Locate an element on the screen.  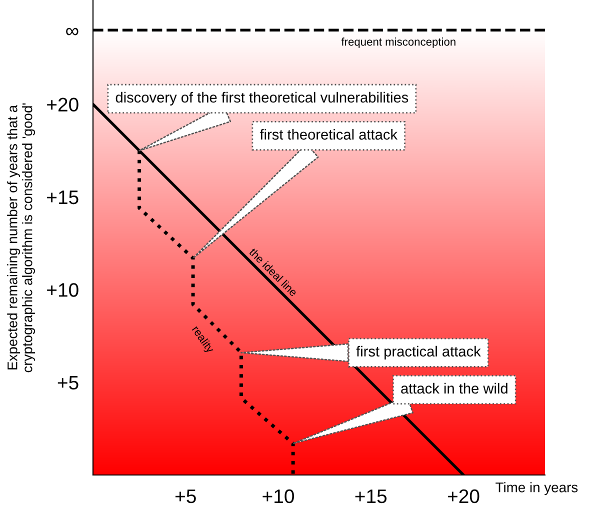
x-tick-label: +20 is located at coordinates (464, 496).